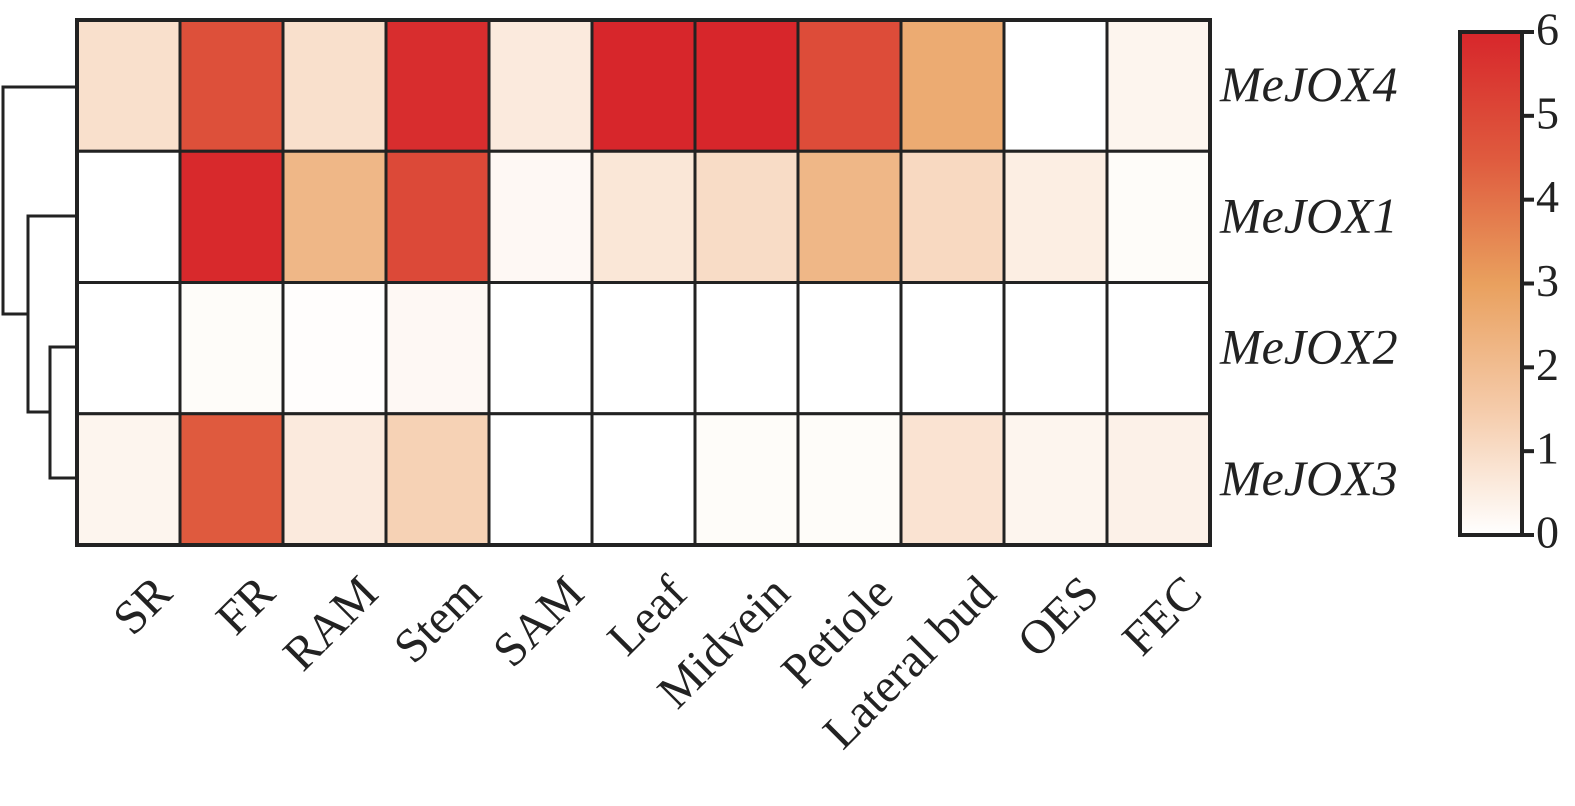  I want to click on column-label: OES, so click(1058, 617).